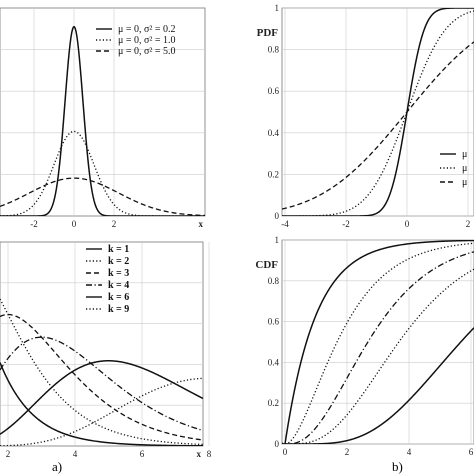 This screenshot has width=474, height=474. What do you see at coordinates (118, 297) in the screenshot?
I see `legend-entry: k = 6` at bounding box center [118, 297].